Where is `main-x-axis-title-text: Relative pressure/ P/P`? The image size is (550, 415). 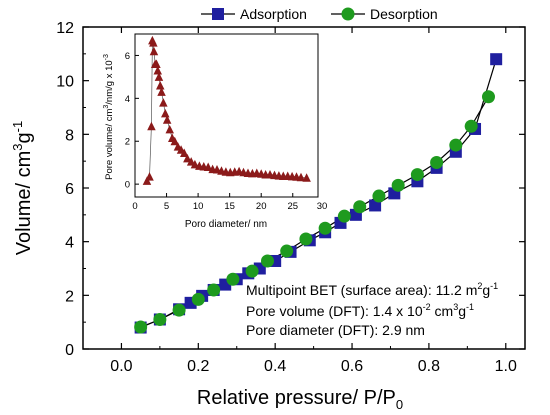
main-x-axis-title-text: Relative pressure/ P/P is located at coordinates (296, 398).